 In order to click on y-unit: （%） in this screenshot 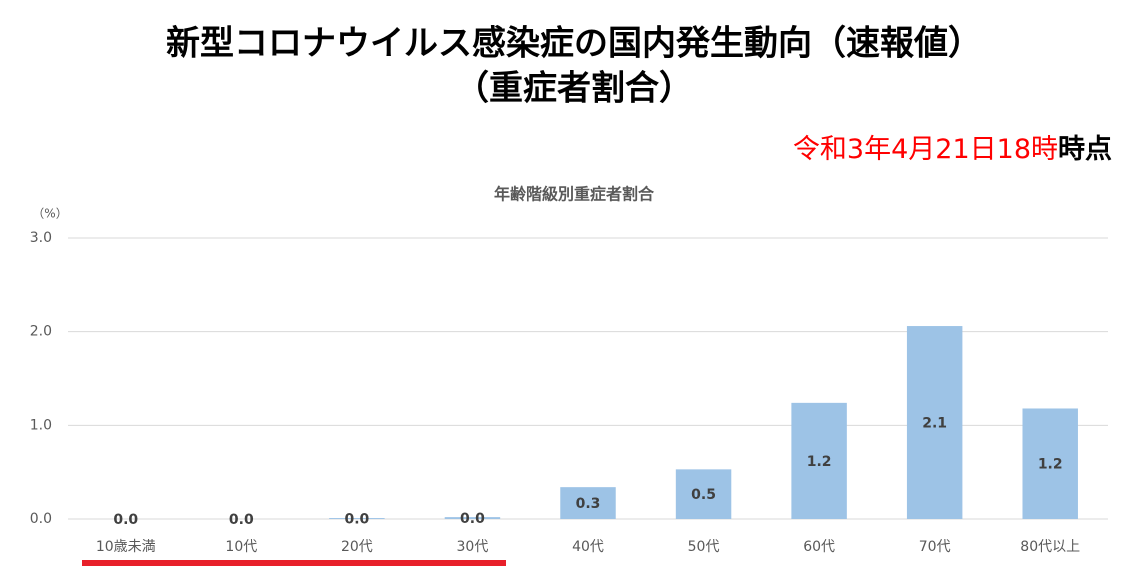, I will do `click(49, 214)`.